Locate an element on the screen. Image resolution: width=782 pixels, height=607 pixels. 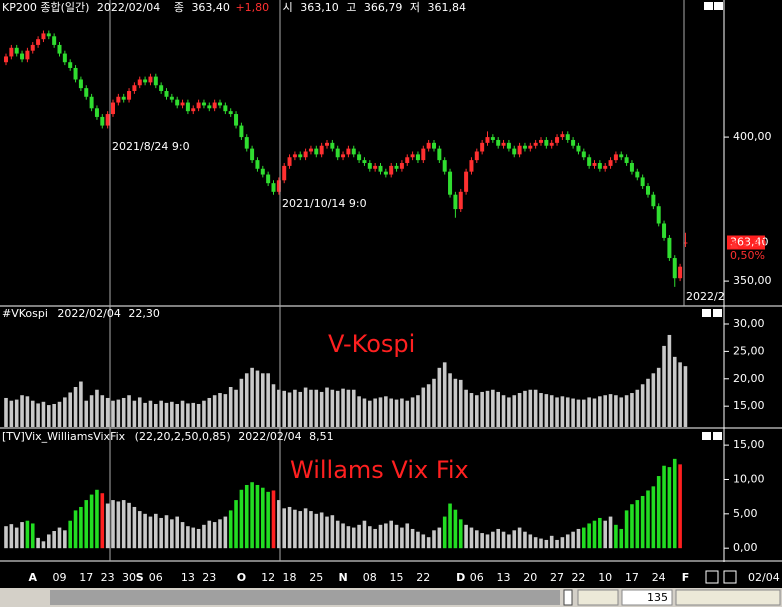
y-tick-label: 10,00 is located at coordinates (749, 478).